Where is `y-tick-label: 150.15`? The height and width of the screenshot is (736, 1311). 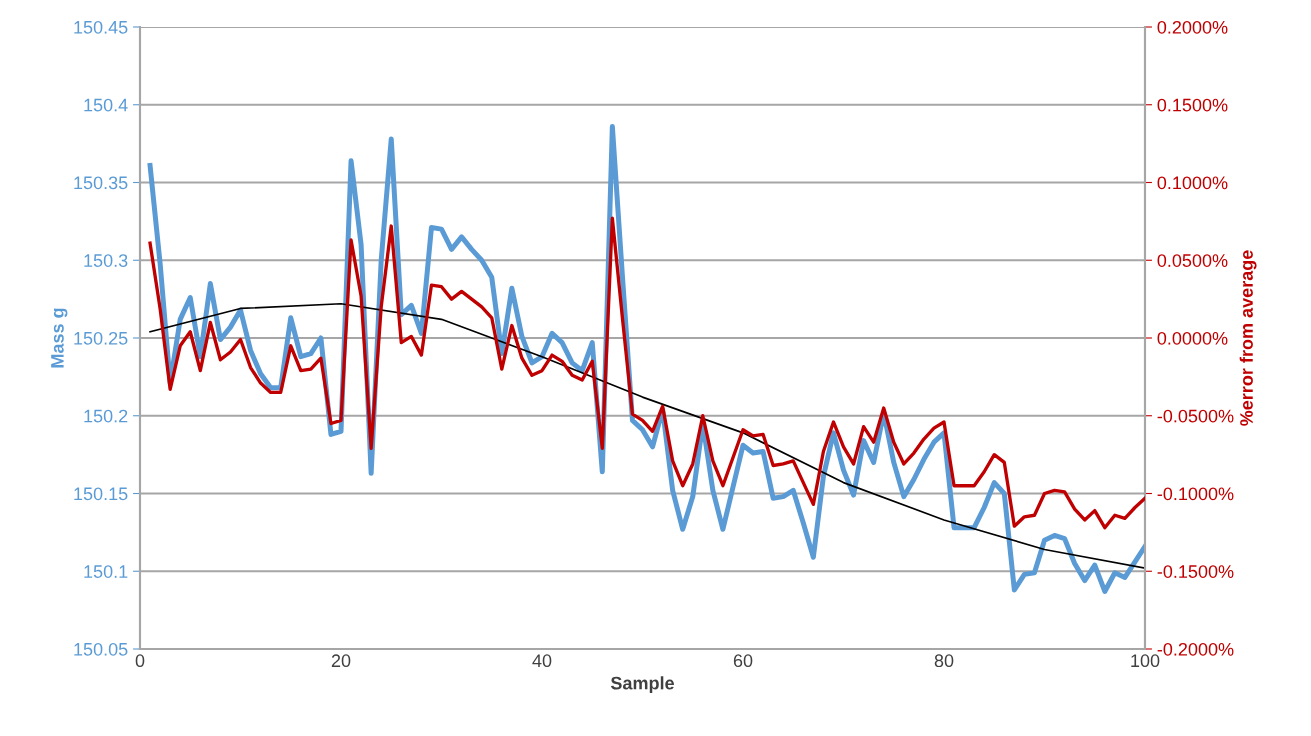
y-tick-label: 150.15 is located at coordinates (101, 494).